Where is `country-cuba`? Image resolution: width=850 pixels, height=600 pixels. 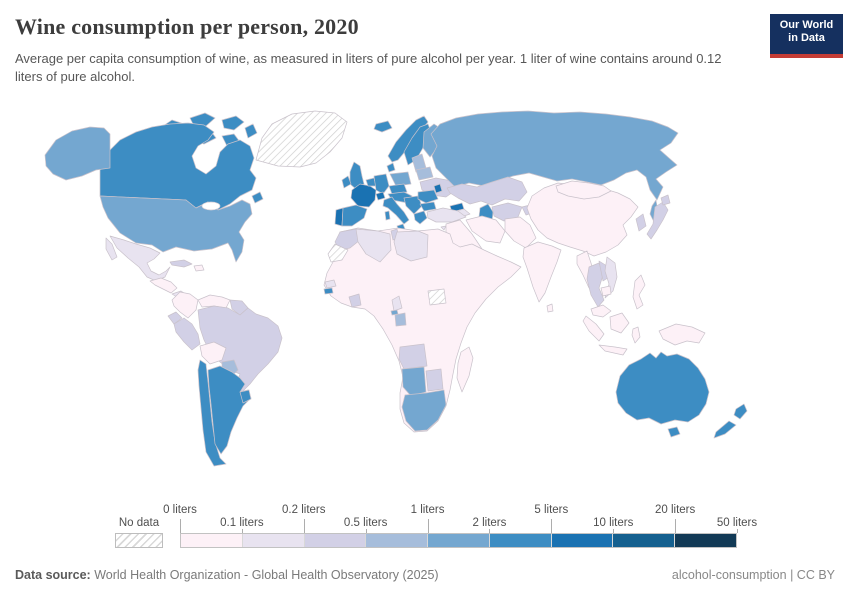 country-cuba is located at coordinates (181, 263).